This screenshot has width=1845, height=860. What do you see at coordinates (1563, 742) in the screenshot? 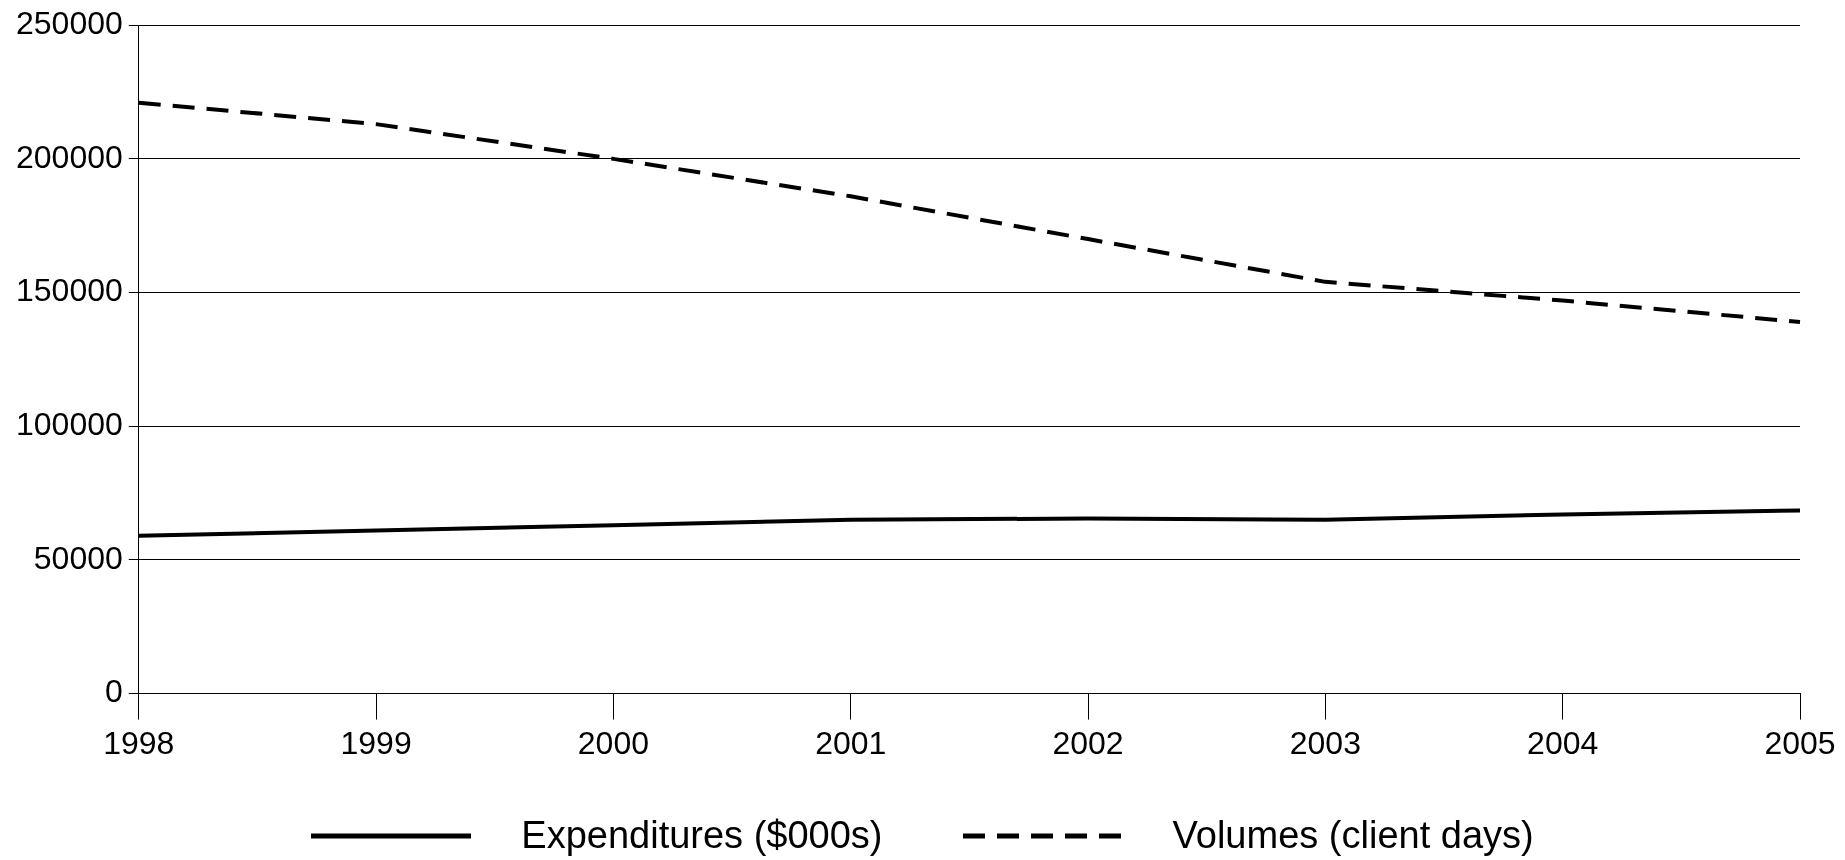
I see `x-tick-label: 2004` at bounding box center [1563, 742].